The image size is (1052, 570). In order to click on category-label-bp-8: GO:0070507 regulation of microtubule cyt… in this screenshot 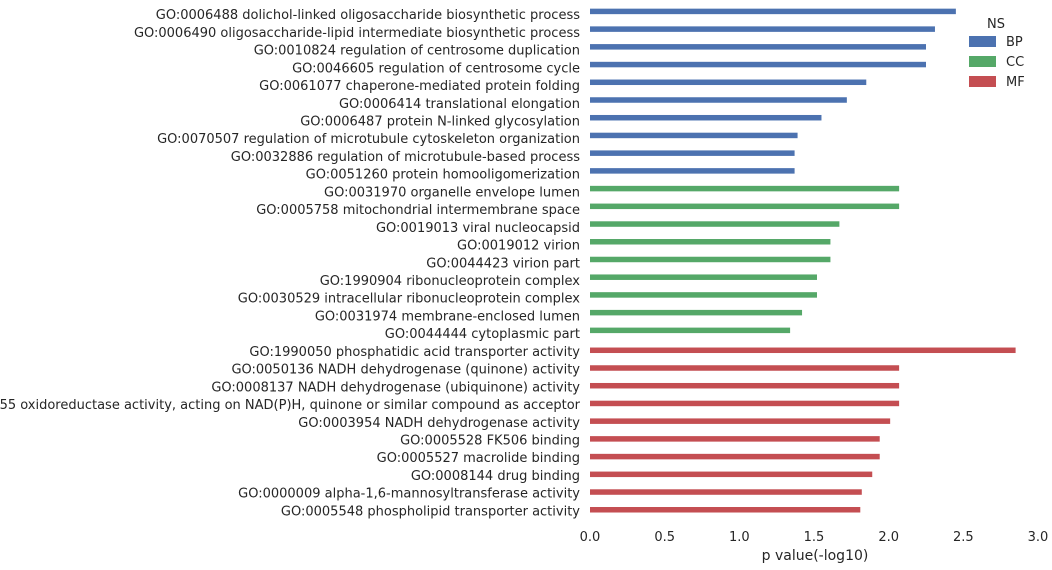, I will do `click(368, 139)`.